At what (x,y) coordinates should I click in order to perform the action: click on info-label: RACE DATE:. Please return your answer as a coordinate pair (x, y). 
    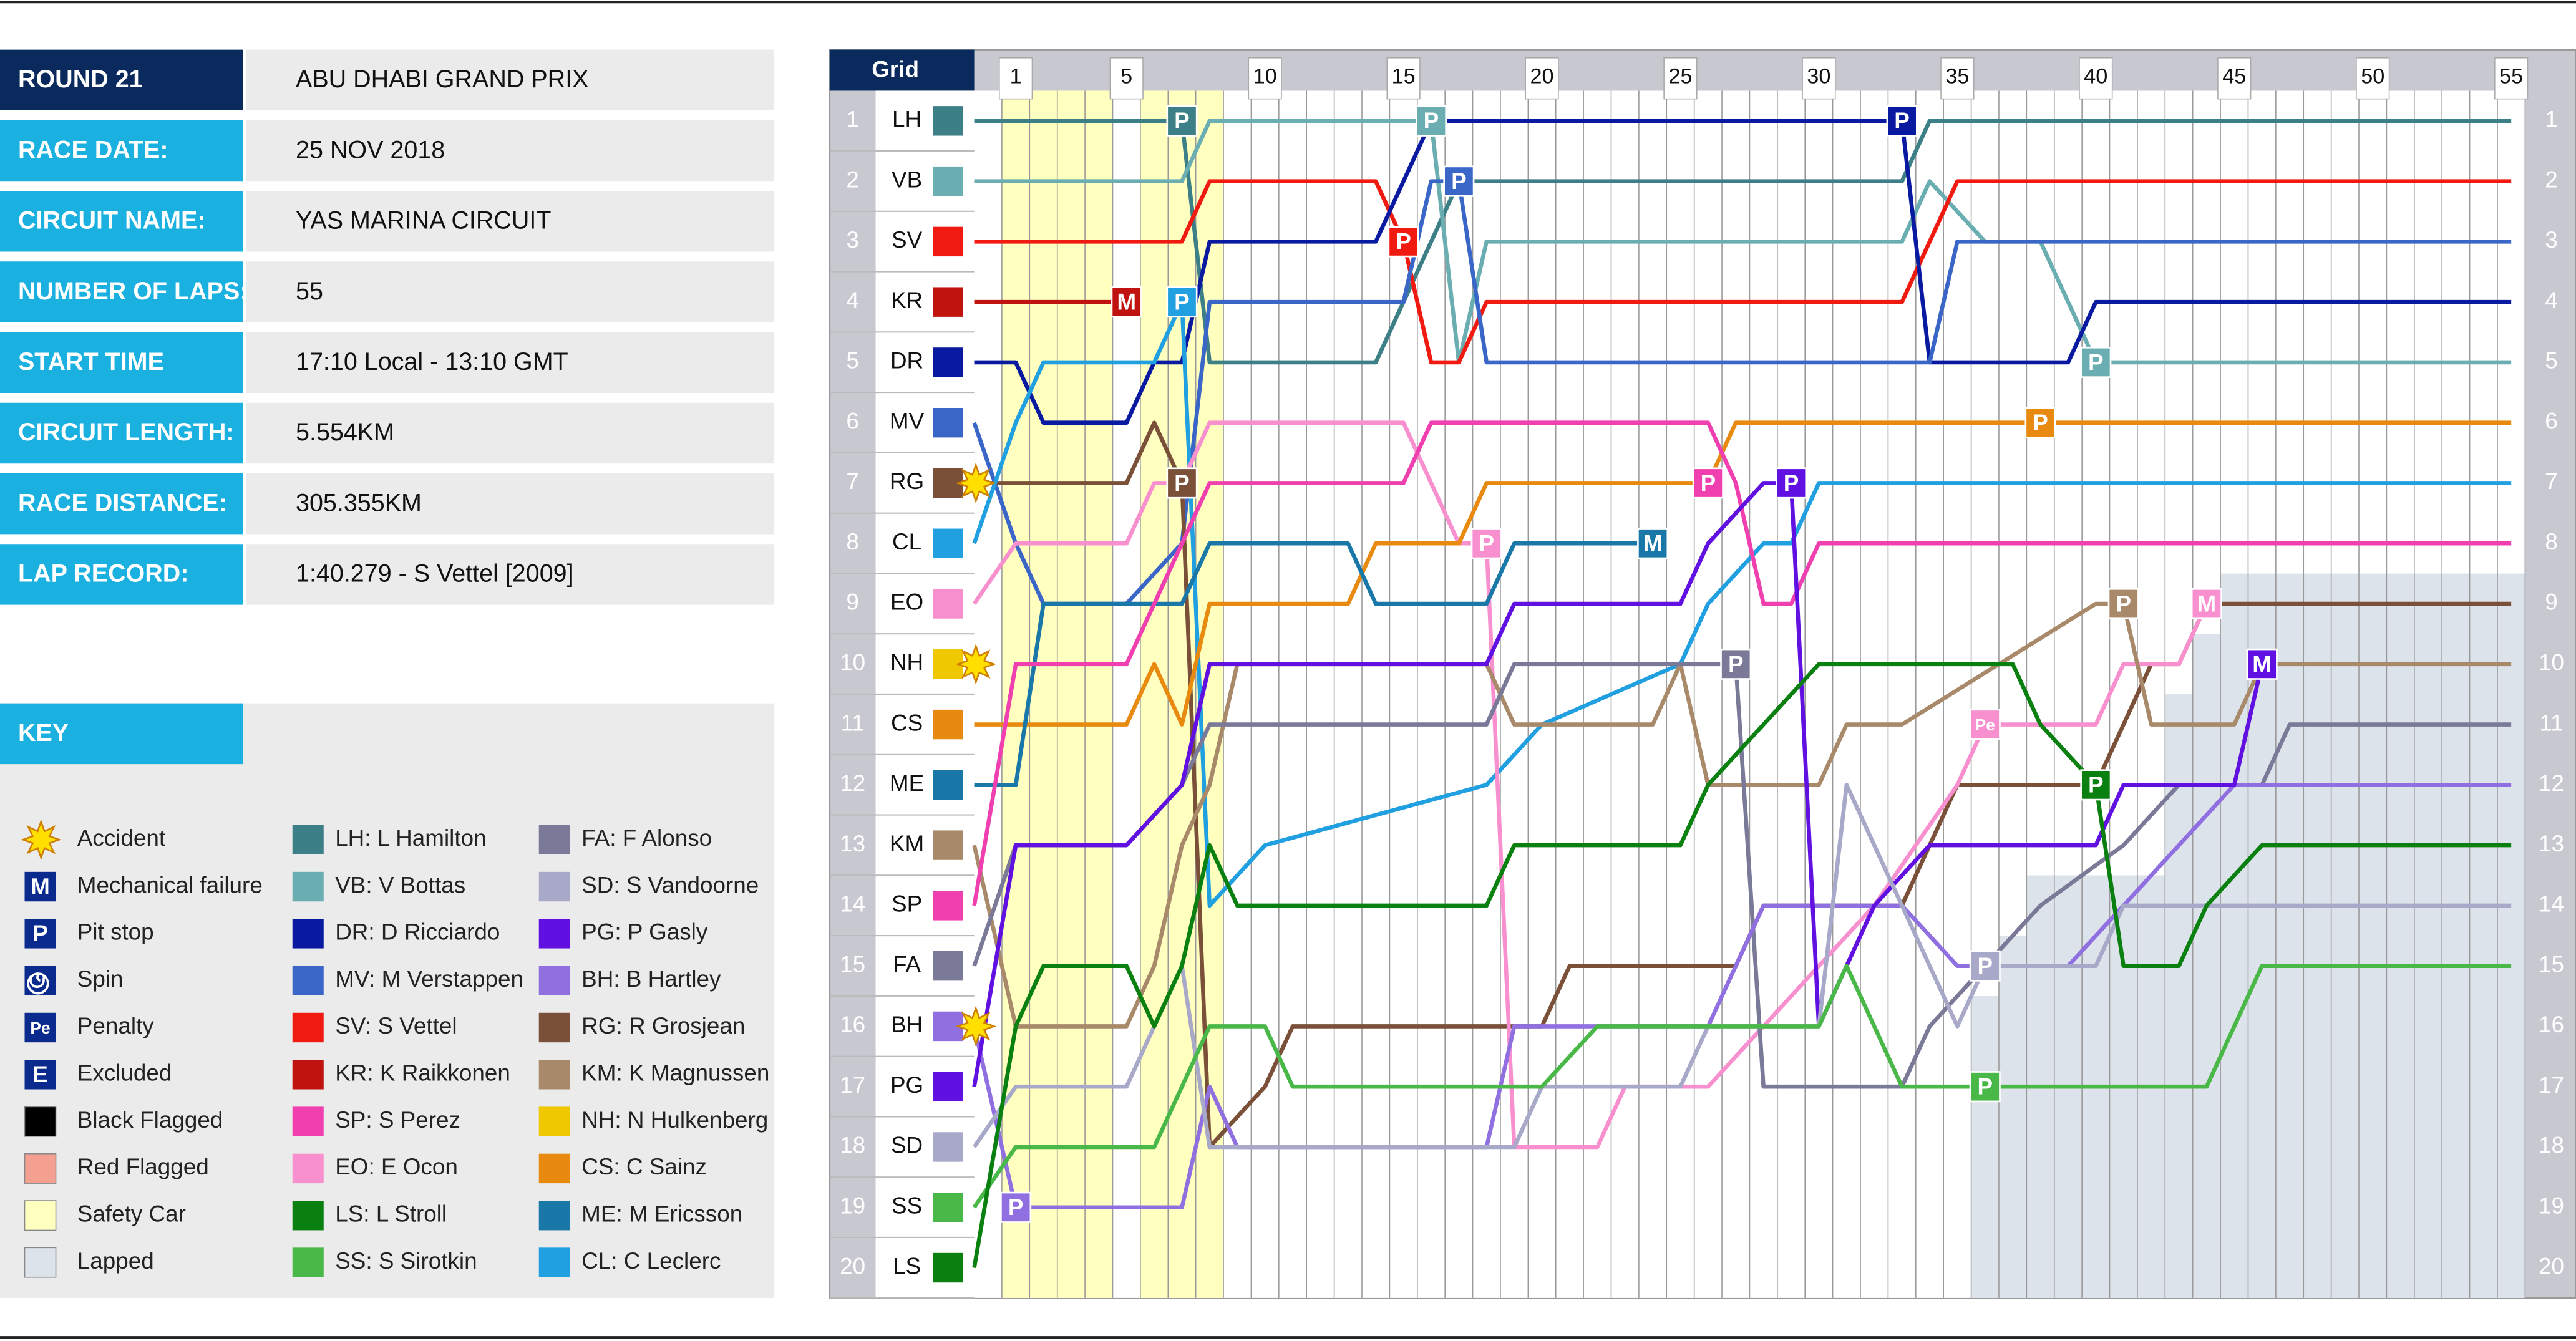
    Looking at the image, I should click on (93, 149).